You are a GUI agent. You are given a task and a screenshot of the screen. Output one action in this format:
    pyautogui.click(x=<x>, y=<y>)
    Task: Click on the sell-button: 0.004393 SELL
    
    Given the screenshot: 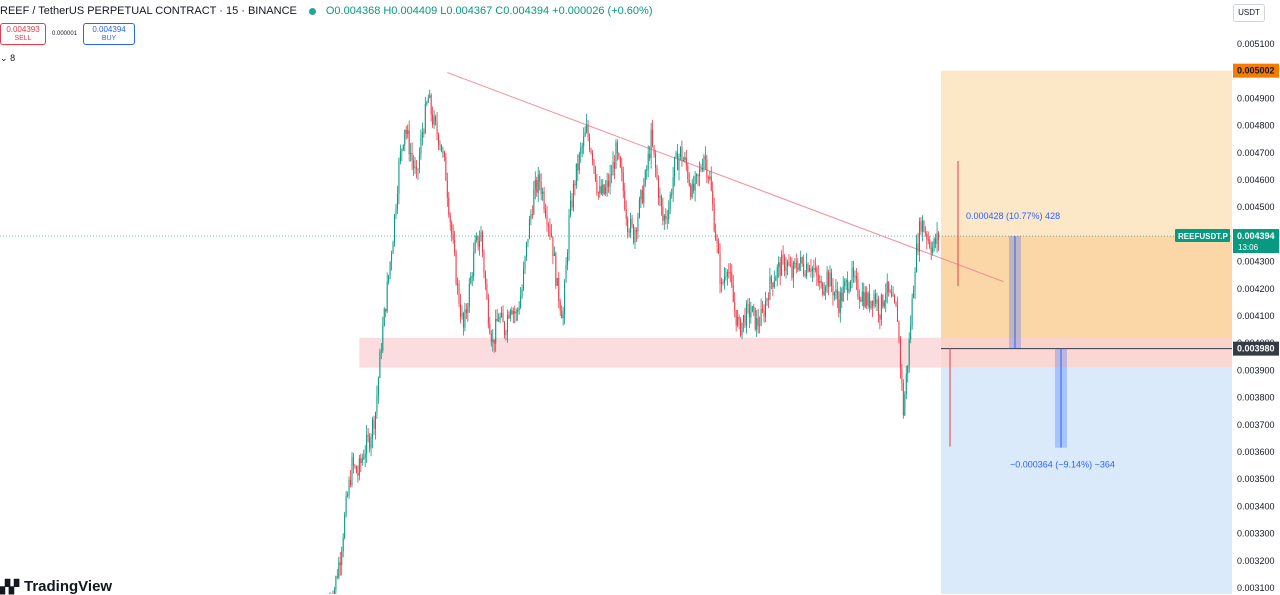 What is the action you would take?
    pyautogui.click(x=23, y=34)
    